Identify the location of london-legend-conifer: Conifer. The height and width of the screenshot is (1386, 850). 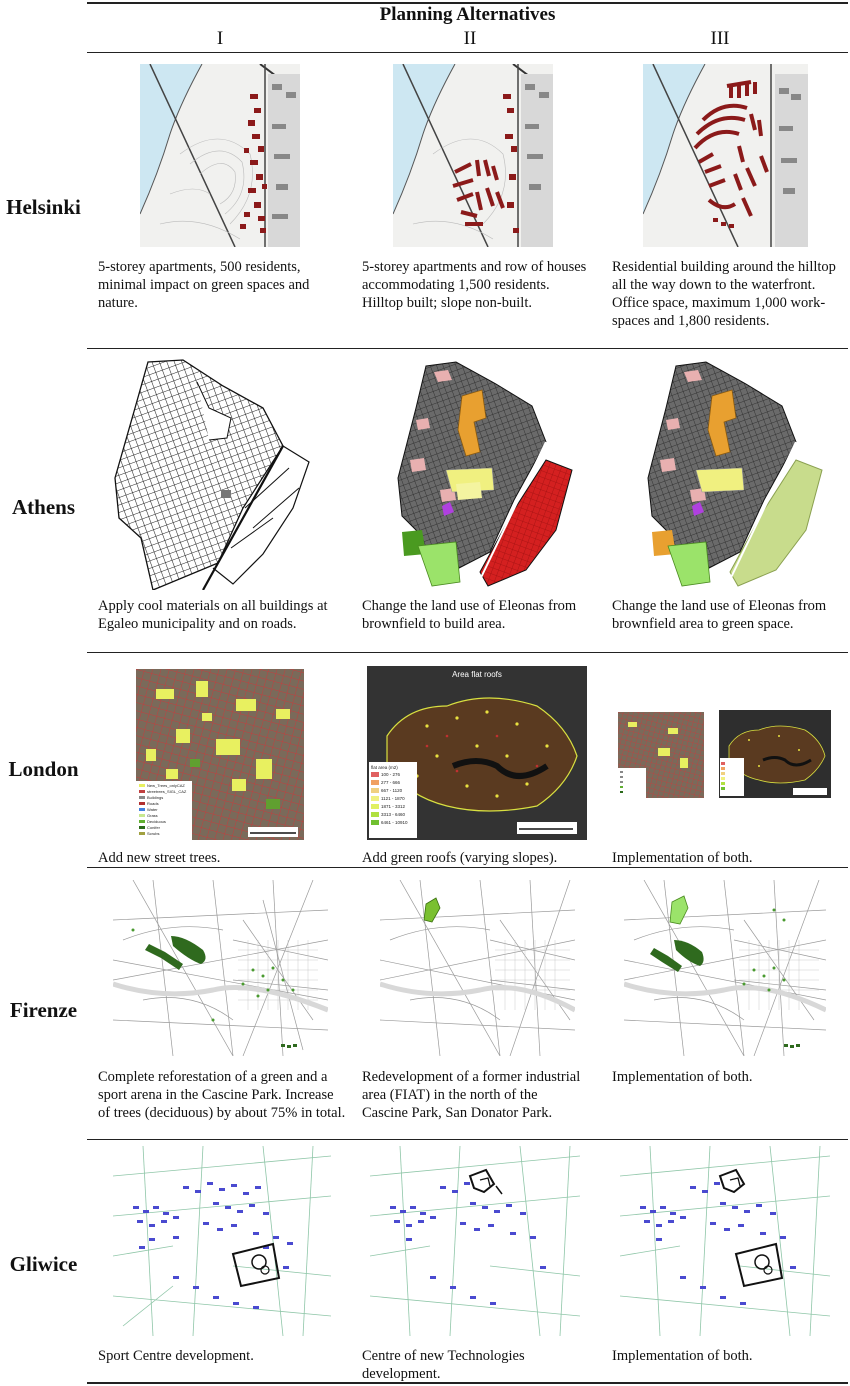
(154, 827).